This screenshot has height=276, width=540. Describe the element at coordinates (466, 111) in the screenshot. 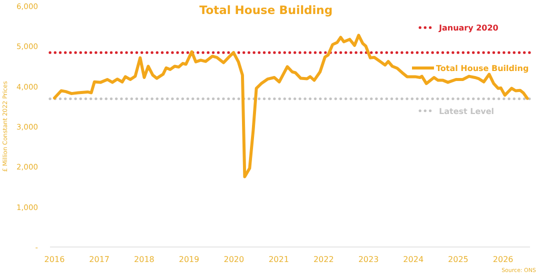

I see `legend-label: Latest Level` at that location.